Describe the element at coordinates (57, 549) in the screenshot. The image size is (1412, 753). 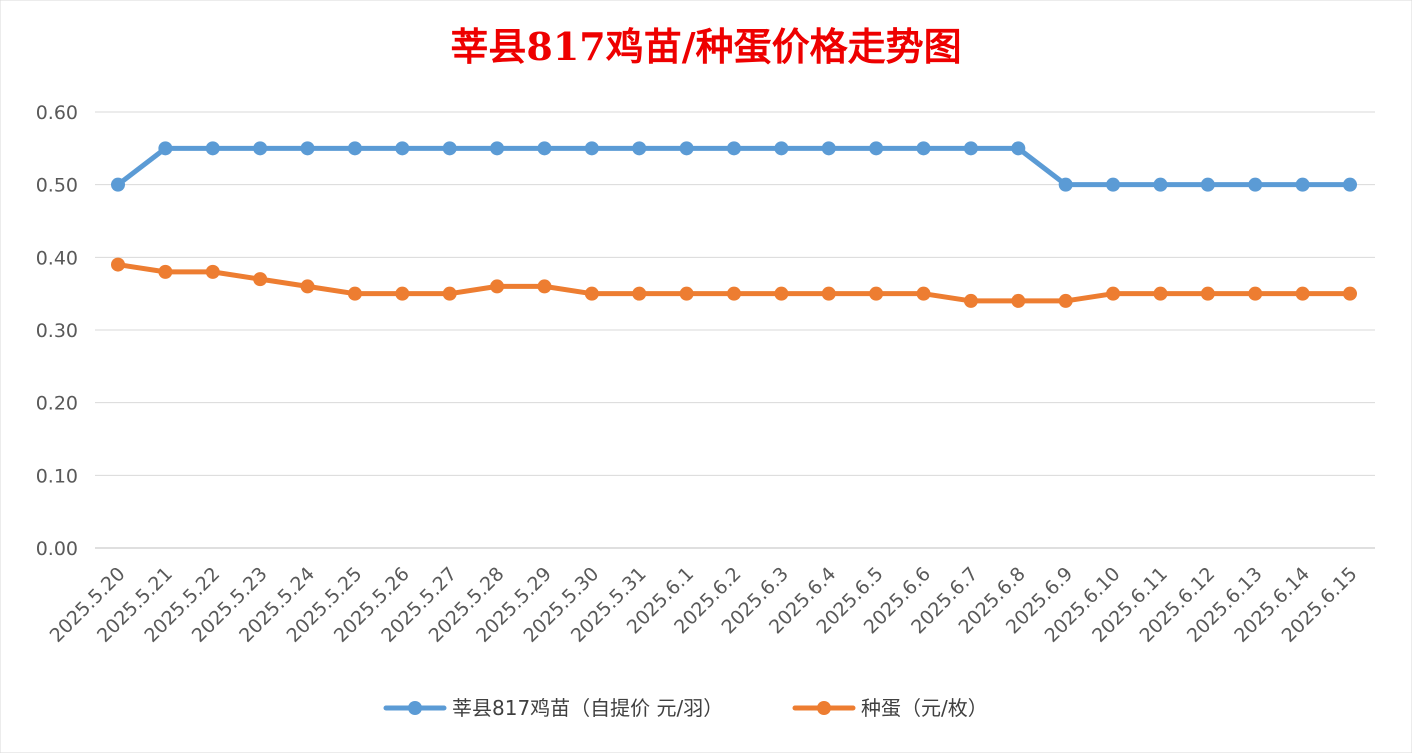
I see `y-tick-label: 0.00` at that location.